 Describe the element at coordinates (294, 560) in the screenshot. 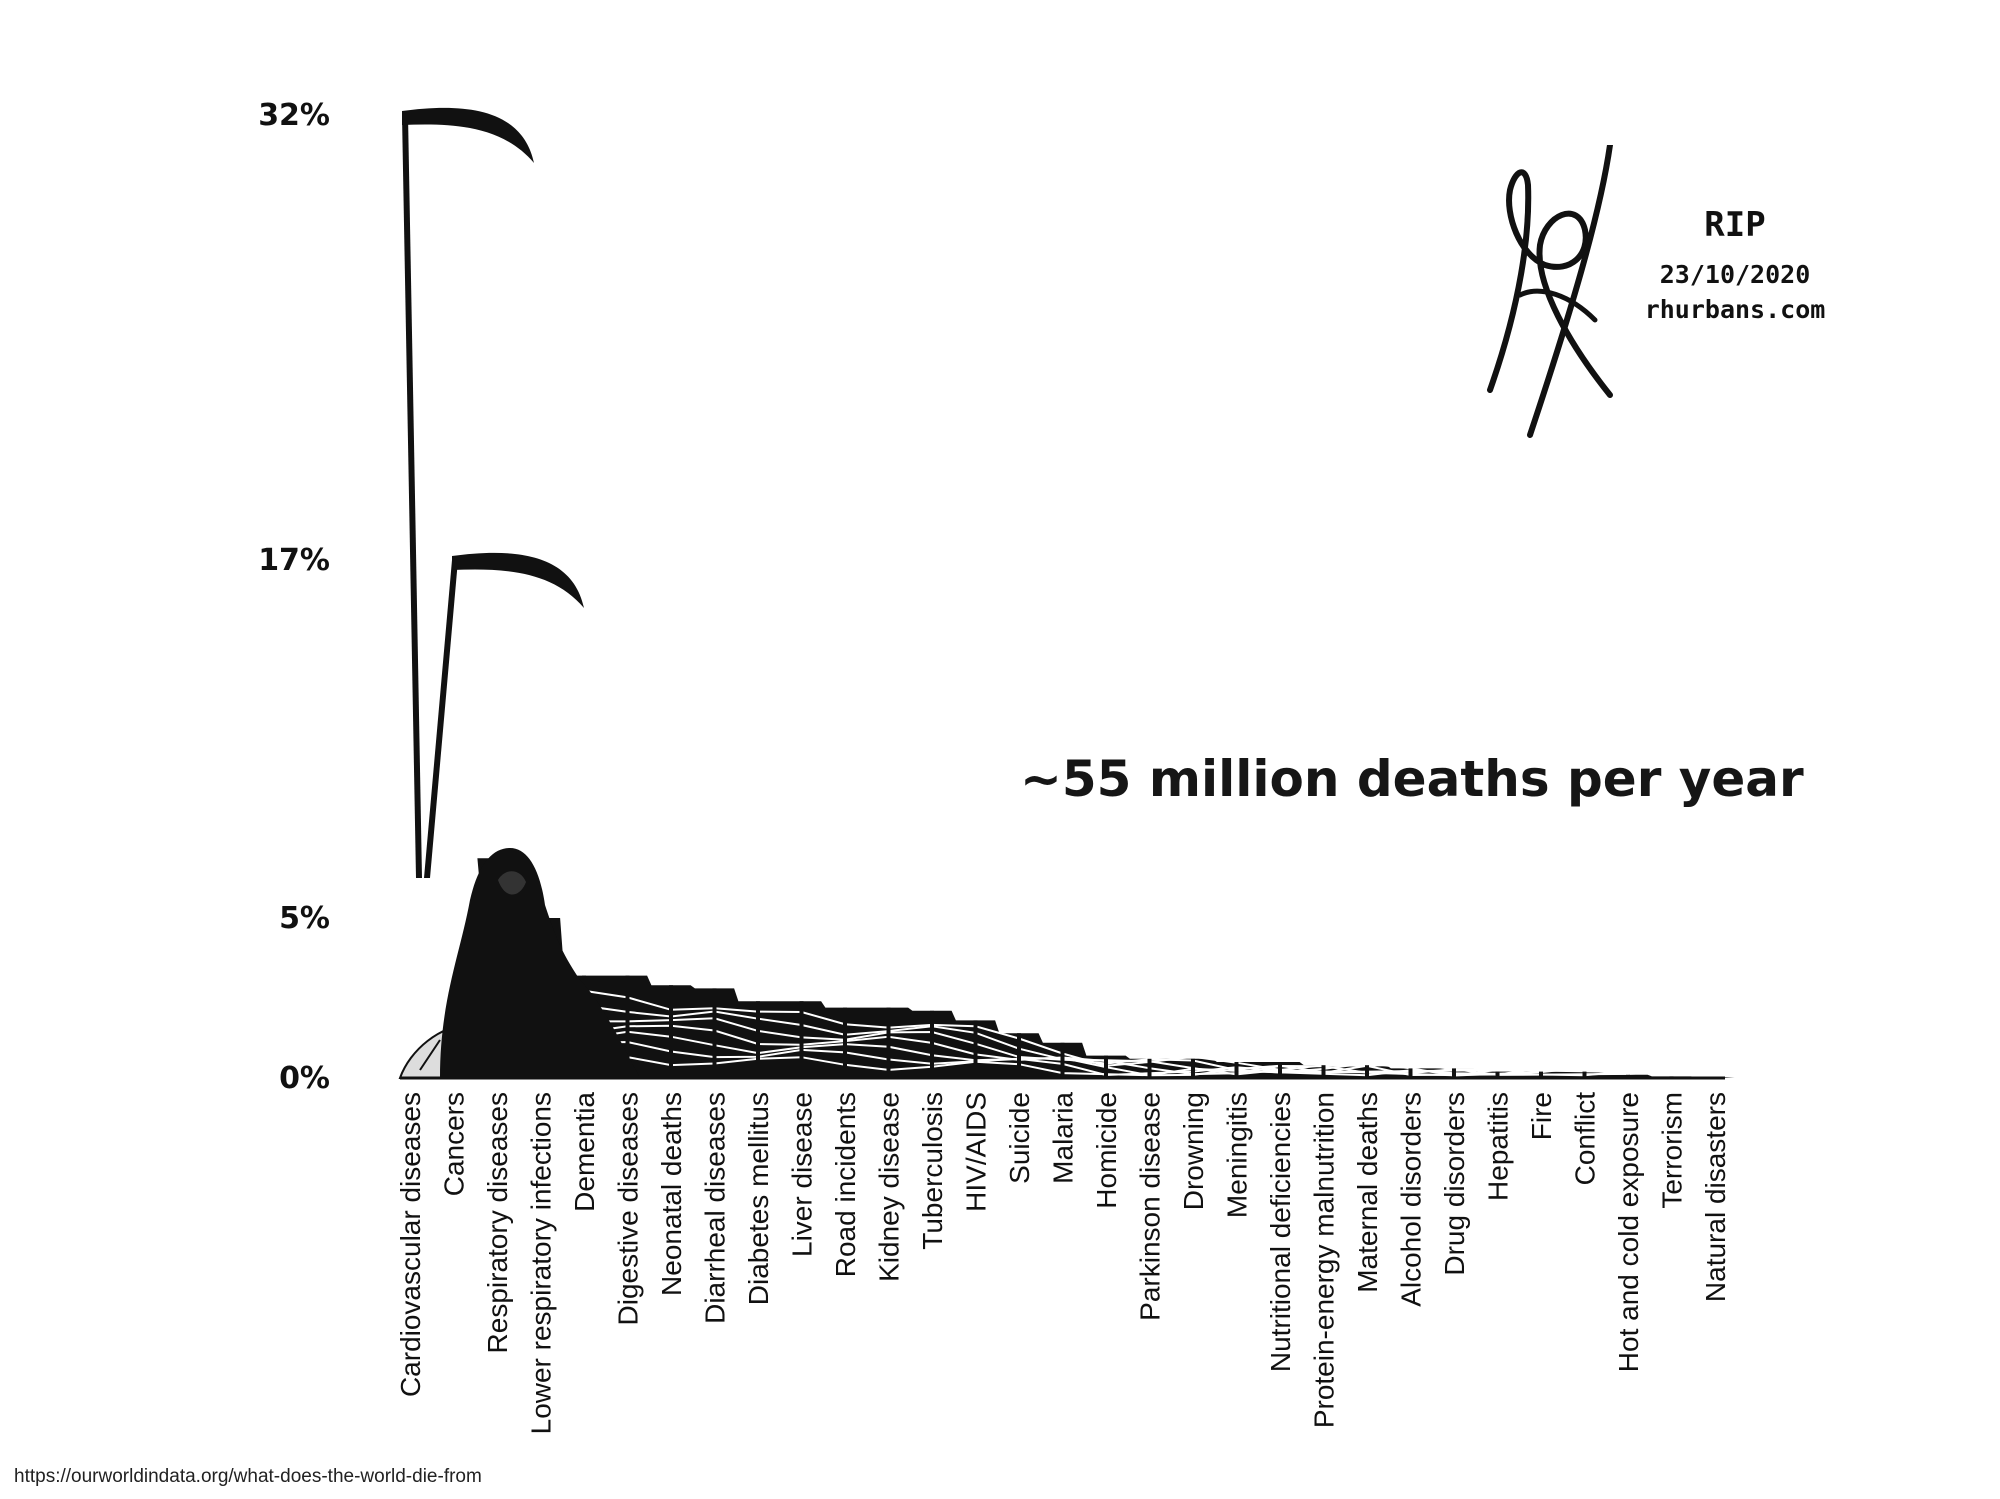

I see `y-tick-label: 17%` at that location.